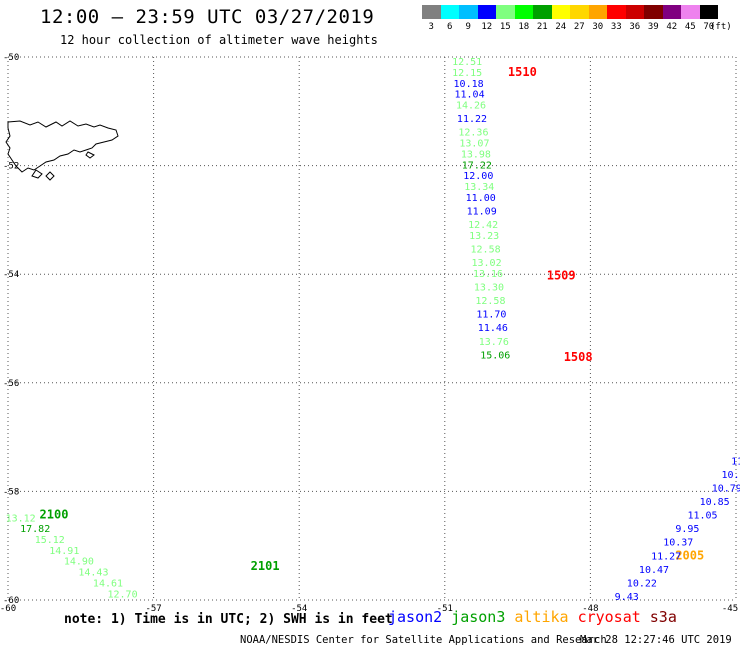 The image size is (740, 650). Describe the element at coordinates (721, 27) in the screenshot. I see `colorbar-unit: (ft)` at that location.